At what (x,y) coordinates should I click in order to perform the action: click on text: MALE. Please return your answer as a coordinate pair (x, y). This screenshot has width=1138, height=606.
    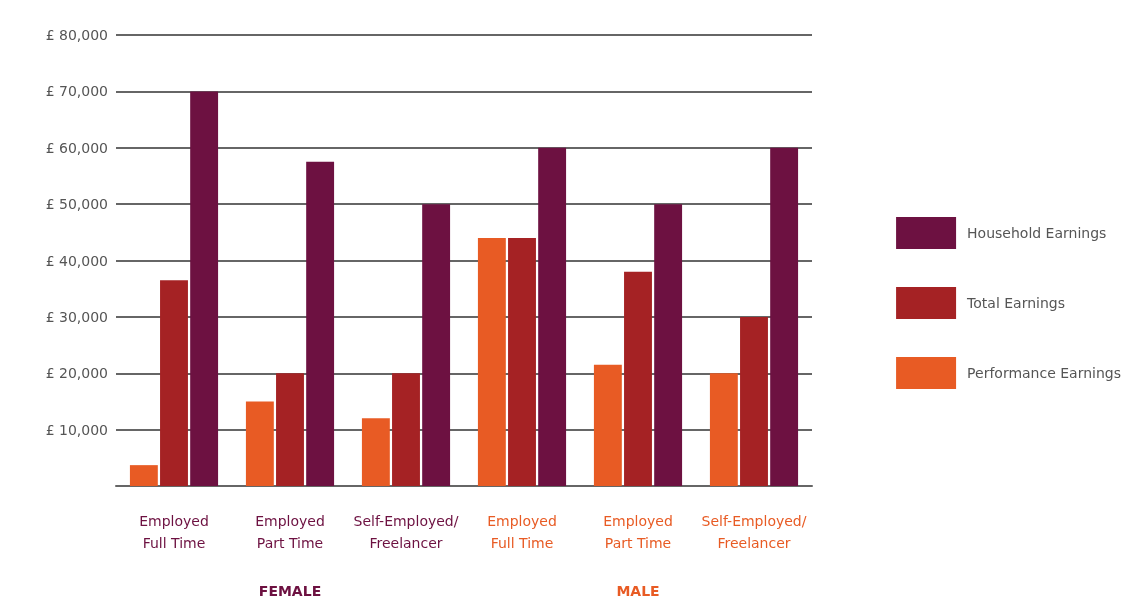
    Looking at the image, I should click on (638, 591).